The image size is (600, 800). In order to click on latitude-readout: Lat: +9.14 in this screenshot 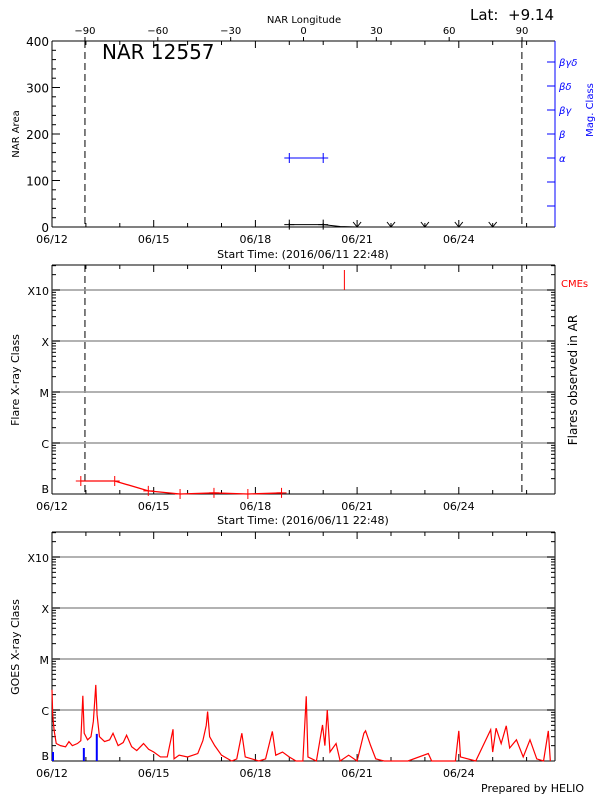, I will do `click(512, 15)`.